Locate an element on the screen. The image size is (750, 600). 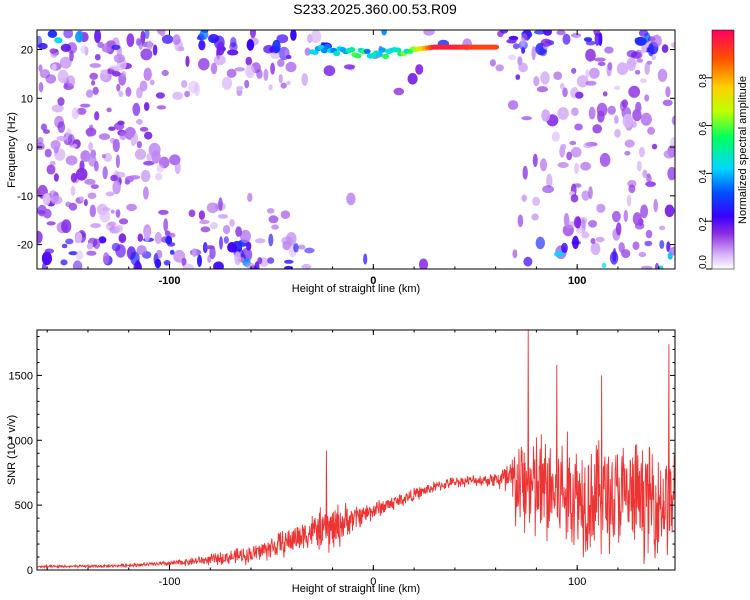
y-tick-label: 10 is located at coordinates (27, 99).